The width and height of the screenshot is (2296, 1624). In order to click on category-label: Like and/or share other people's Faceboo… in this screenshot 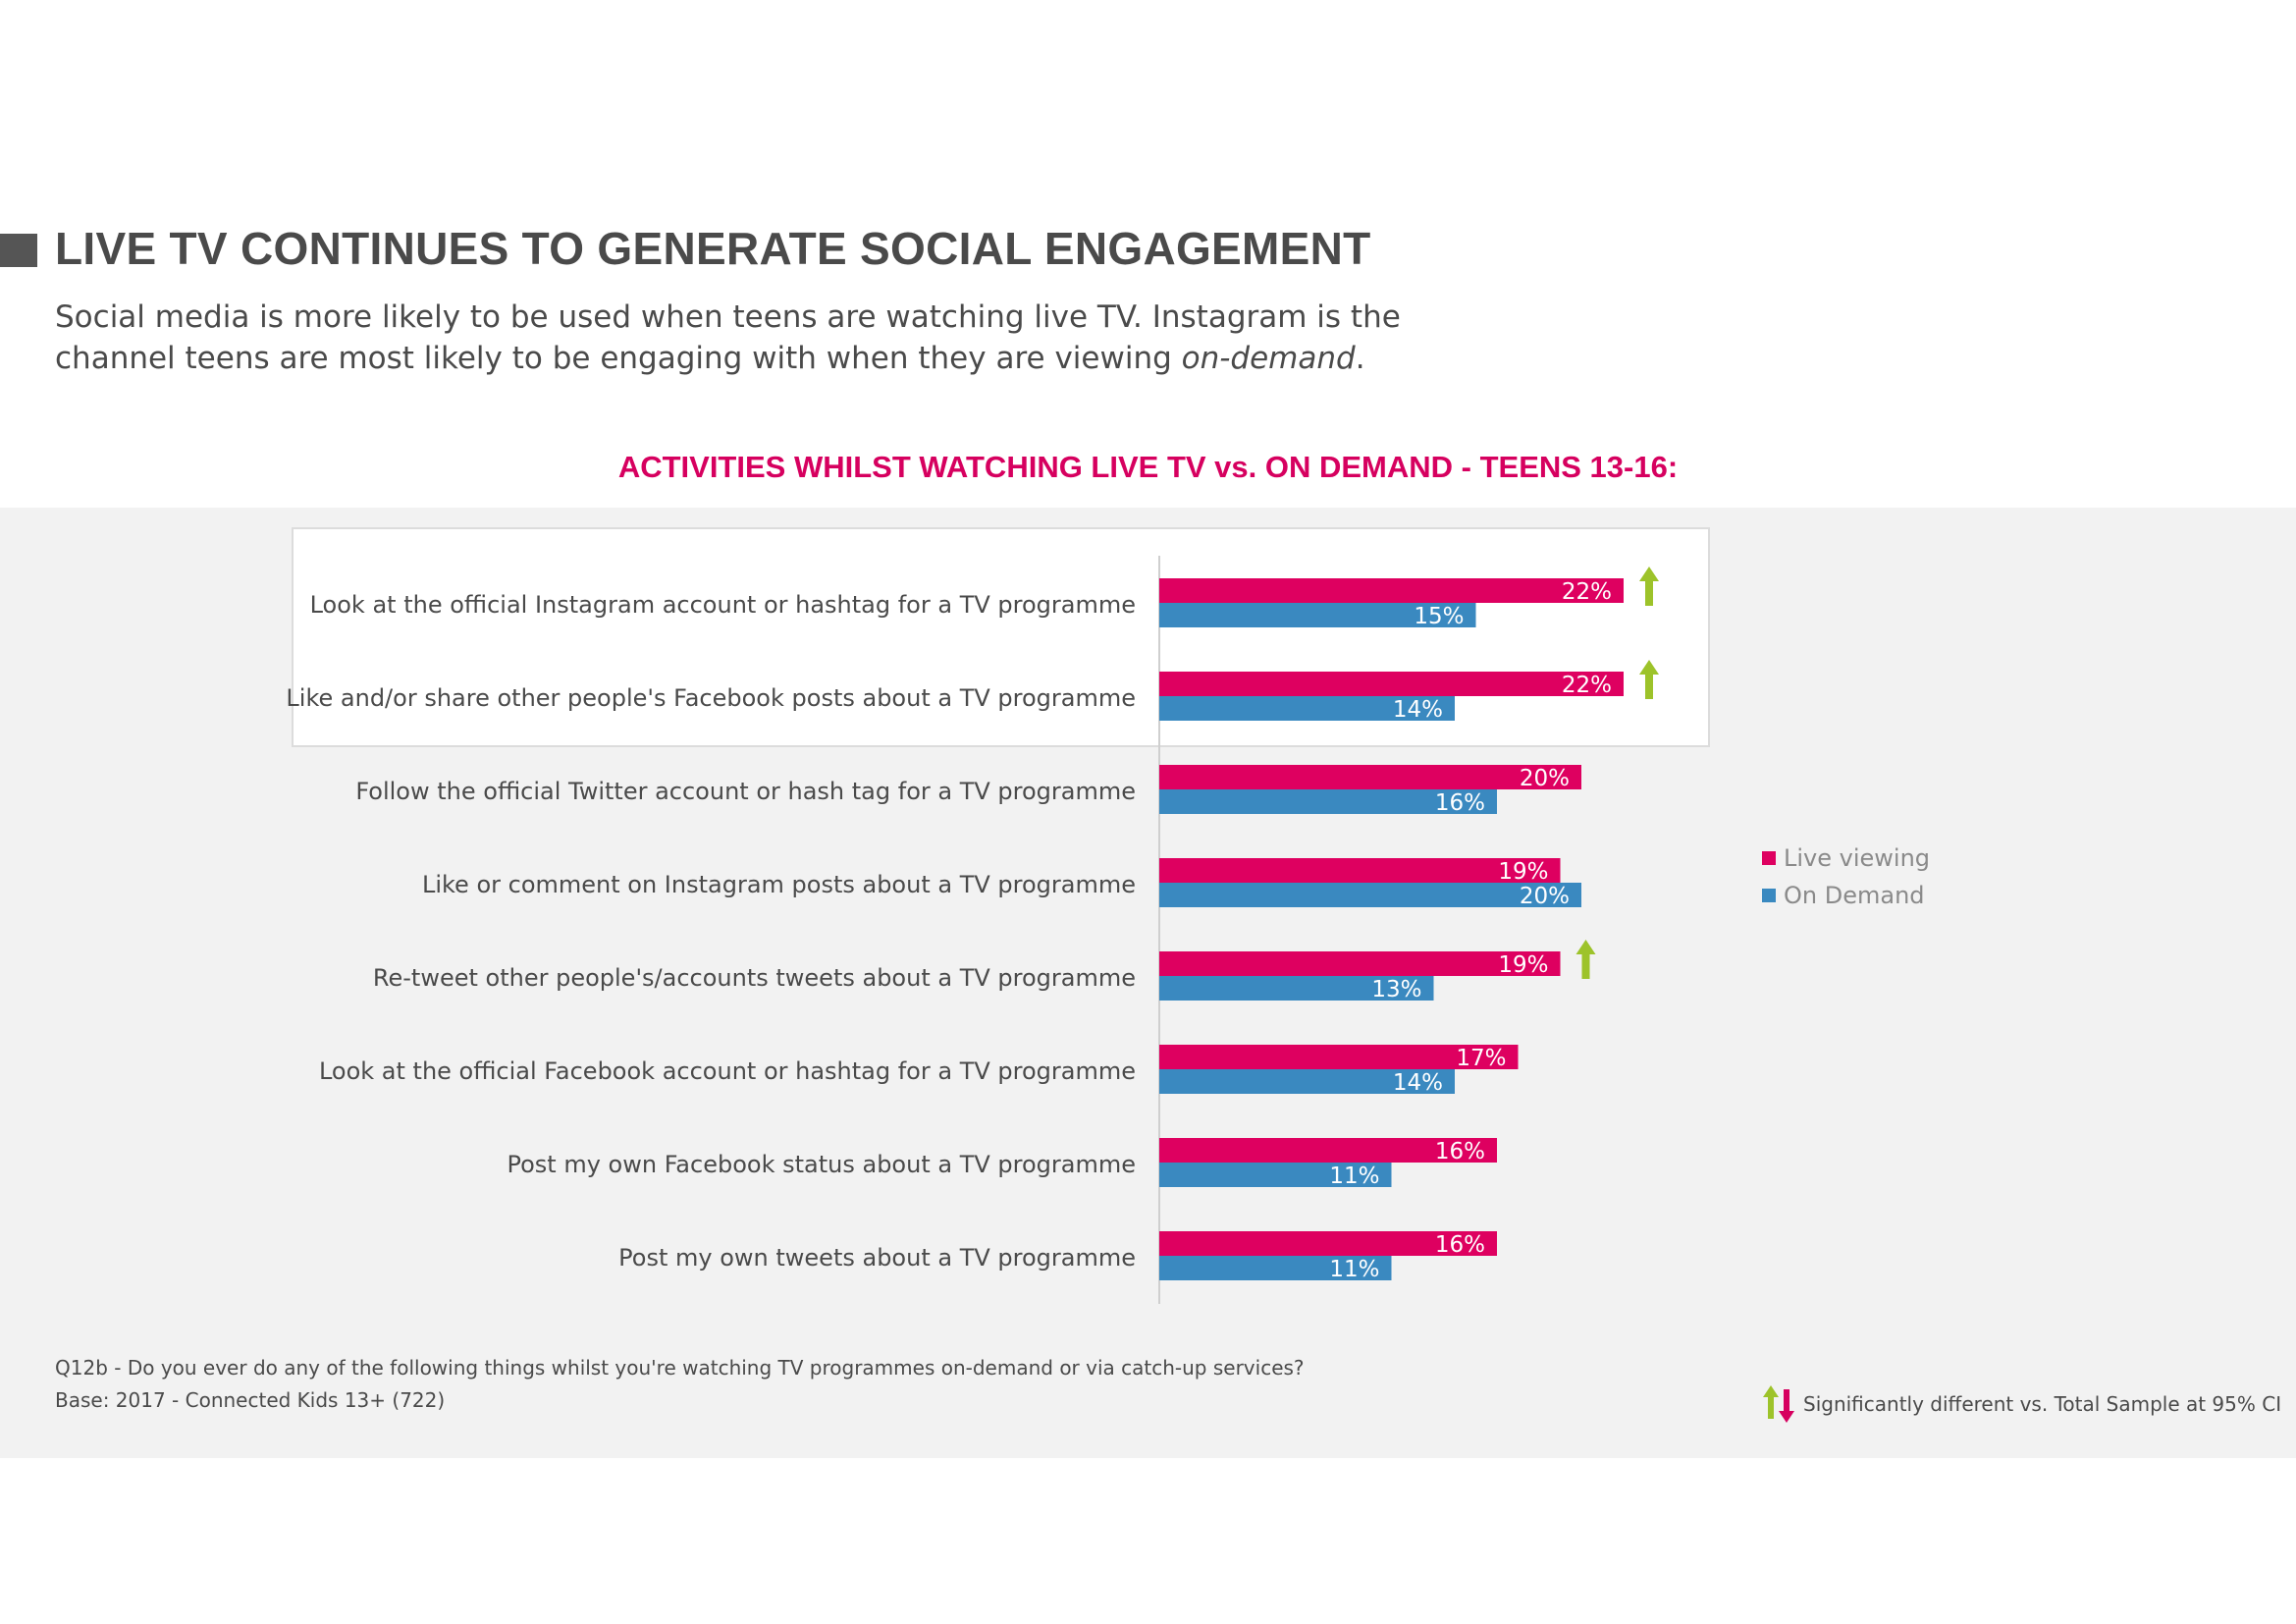, I will do `click(711, 698)`.